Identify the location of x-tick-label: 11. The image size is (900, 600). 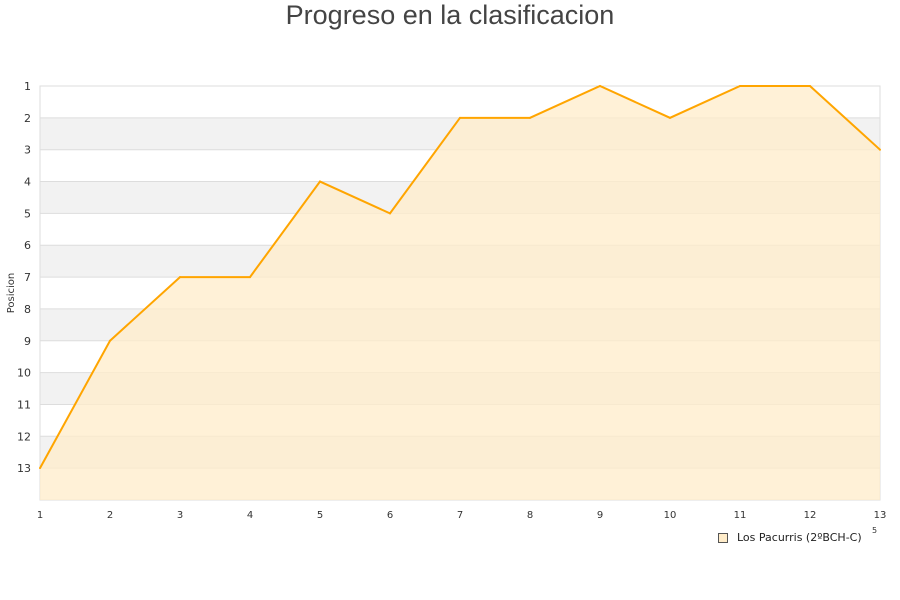
(740, 515).